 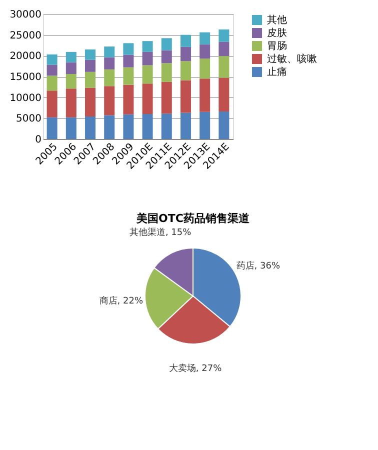 What do you see at coordinates (193, 218) in the screenshot?
I see `chart-title: 美国OTC药品销售渠道` at bounding box center [193, 218].